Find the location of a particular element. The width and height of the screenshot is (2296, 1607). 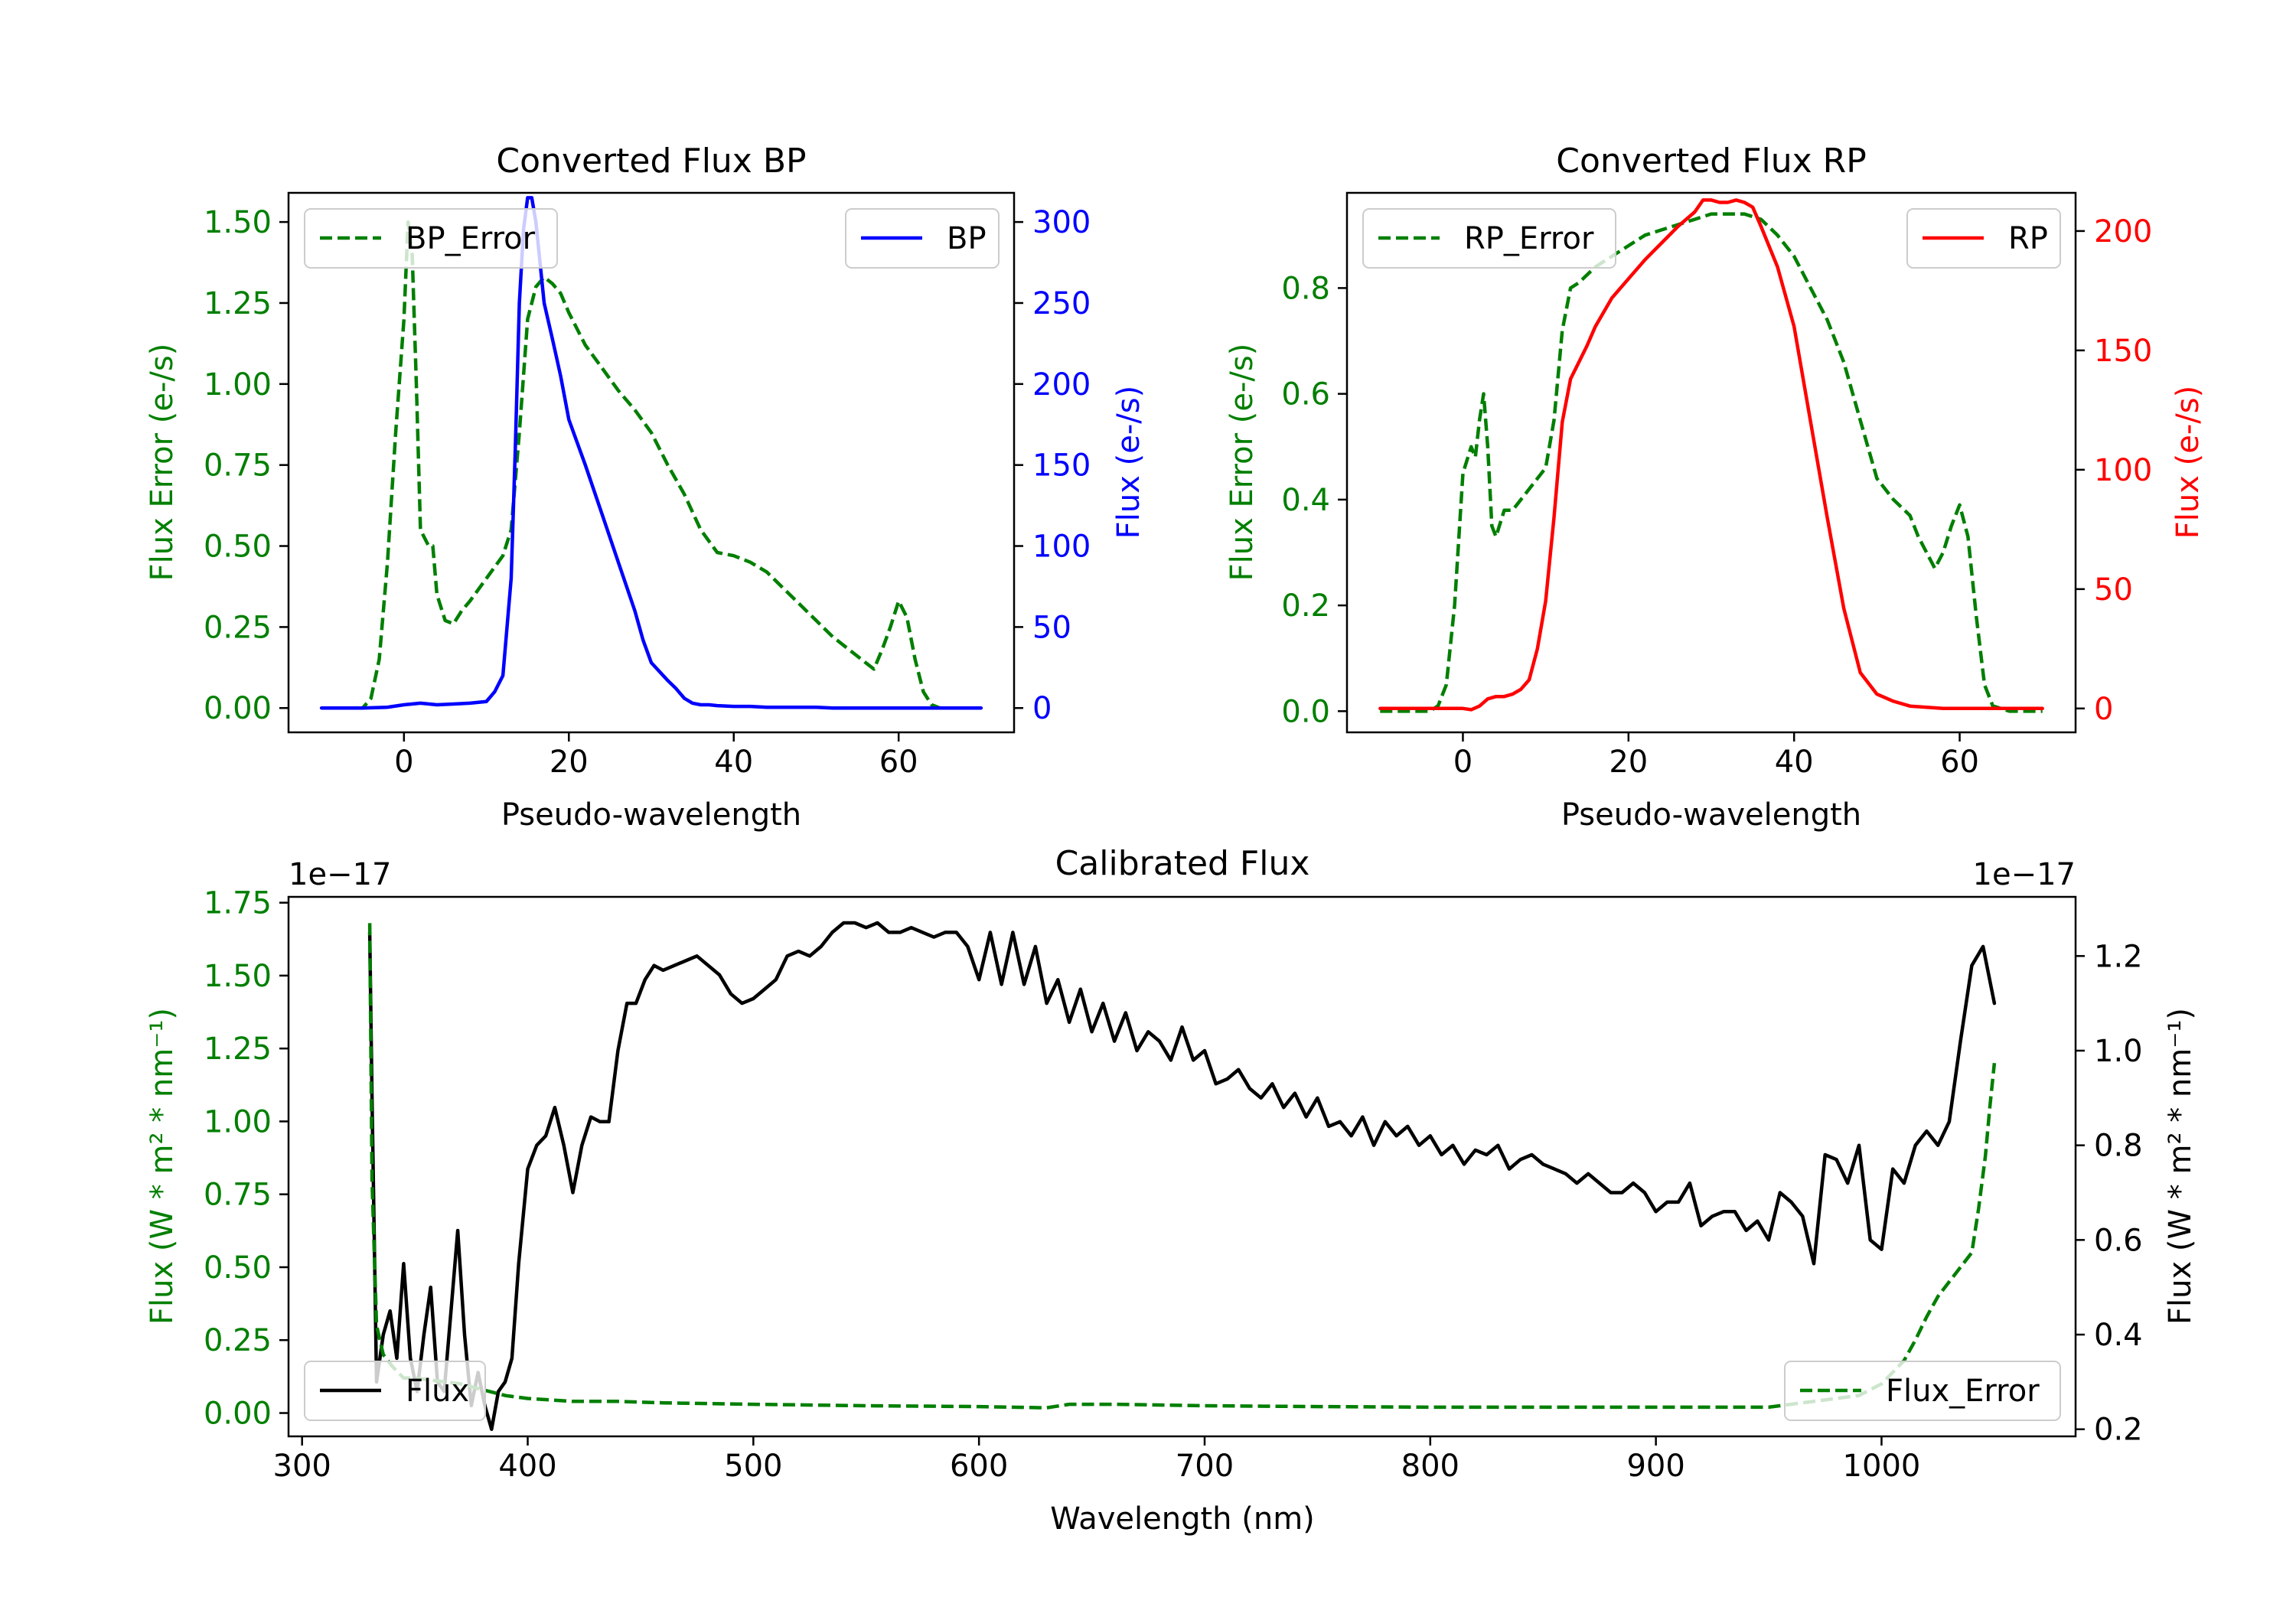

bp-ytick-left-label: 0.00 is located at coordinates (238, 708).